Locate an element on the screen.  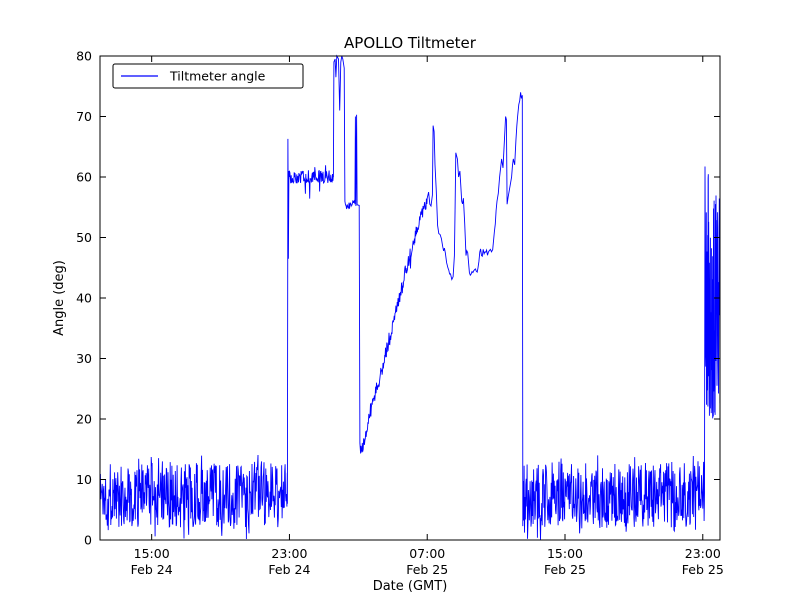
y-tick-label: 70 is located at coordinates (84, 116).